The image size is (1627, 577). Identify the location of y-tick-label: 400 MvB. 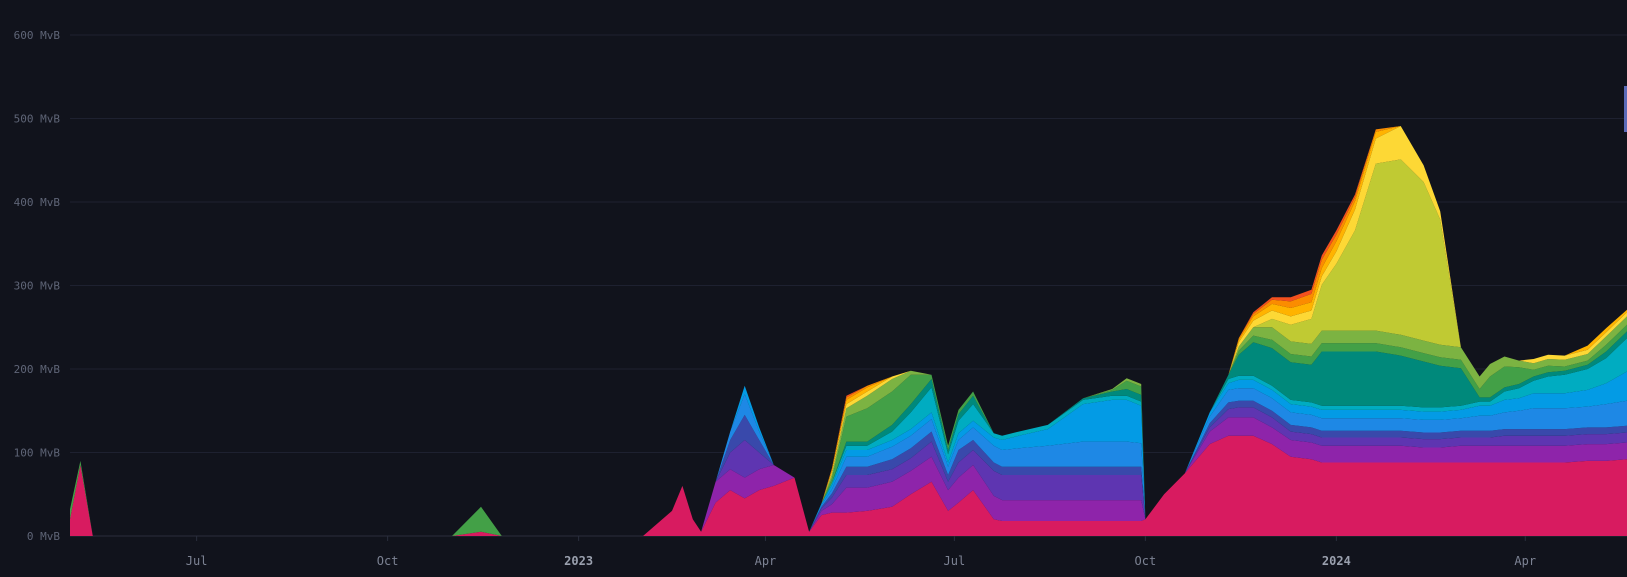
(37, 202).